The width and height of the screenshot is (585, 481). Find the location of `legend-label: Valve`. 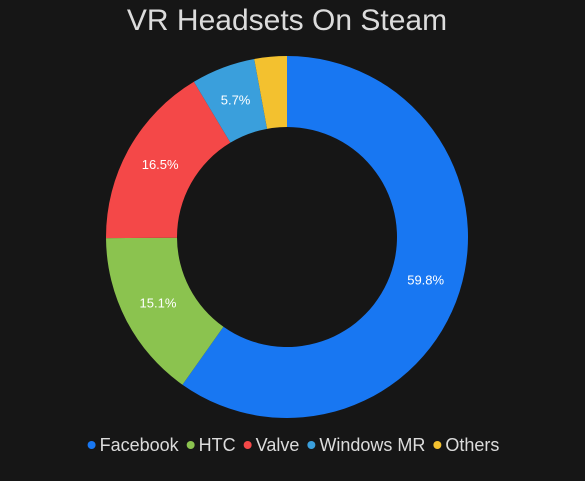

legend-label: Valve is located at coordinates (278, 445).